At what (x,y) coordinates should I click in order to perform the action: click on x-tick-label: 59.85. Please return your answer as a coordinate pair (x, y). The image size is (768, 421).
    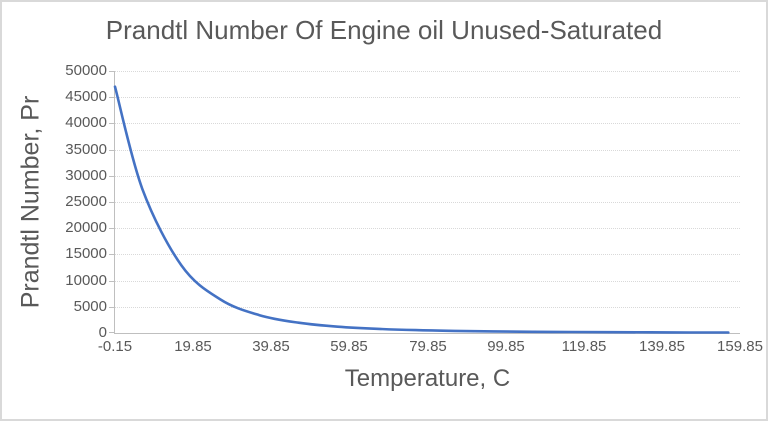
    Looking at the image, I should click on (349, 346).